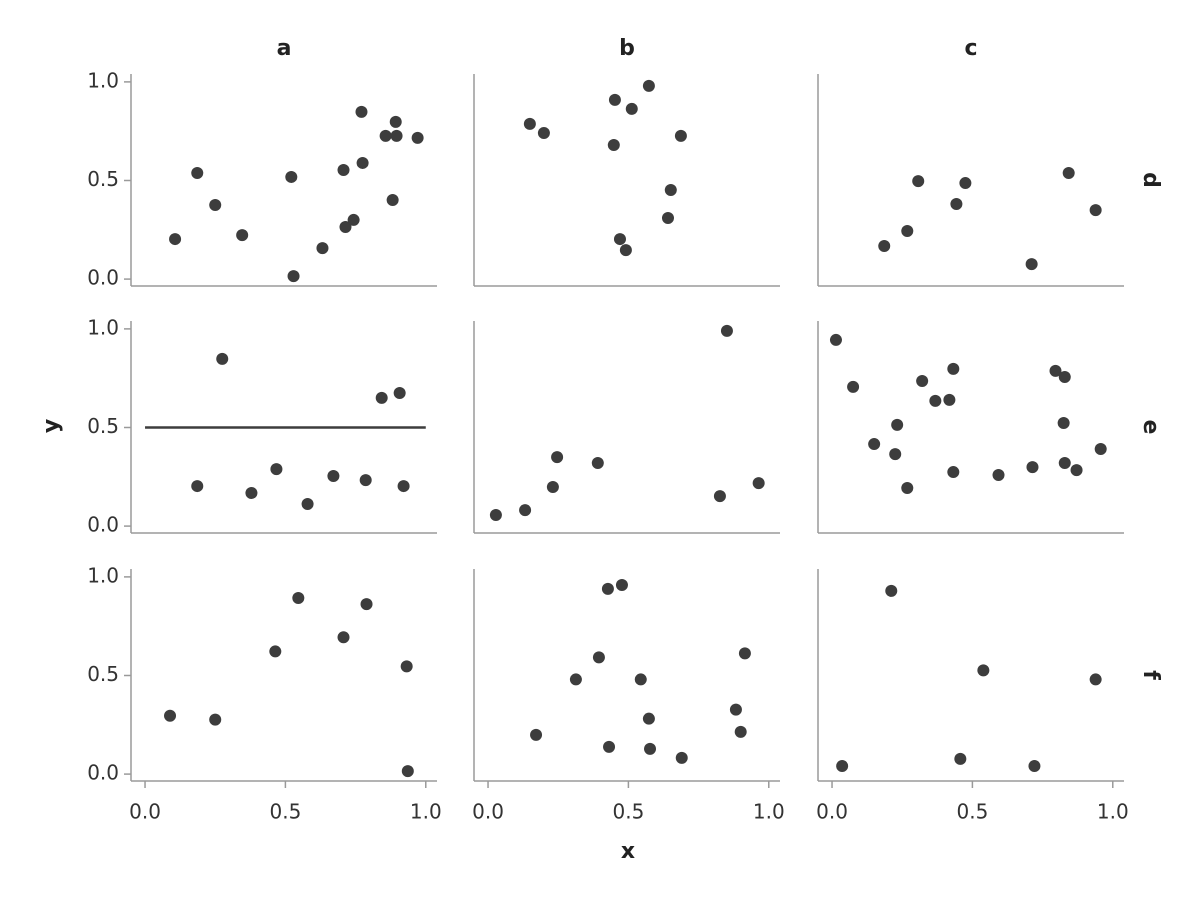 The width and height of the screenshot is (1200, 900). What do you see at coordinates (628, 851) in the screenshot?
I see `x-axis-title: x` at bounding box center [628, 851].